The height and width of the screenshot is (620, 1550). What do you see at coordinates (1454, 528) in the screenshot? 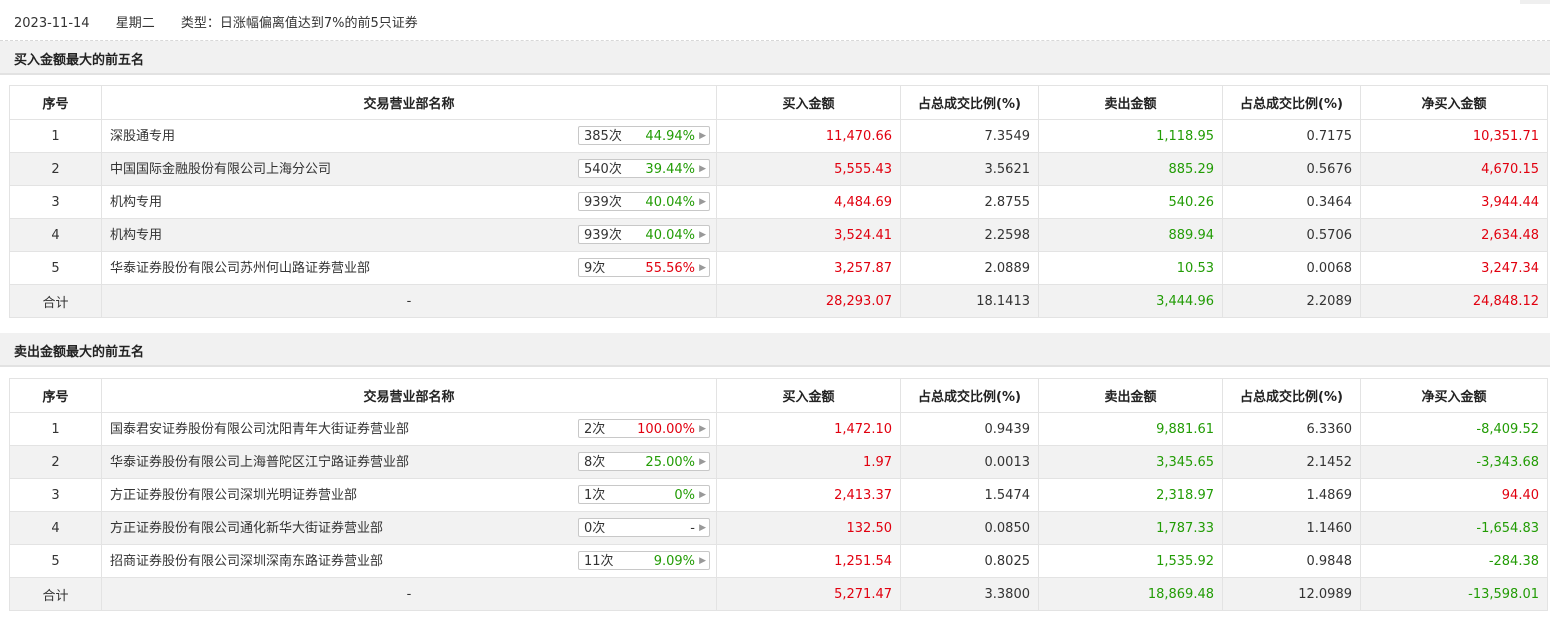
I see `net-buy-amount: -1,654.83` at bounding box center [1454, 528].